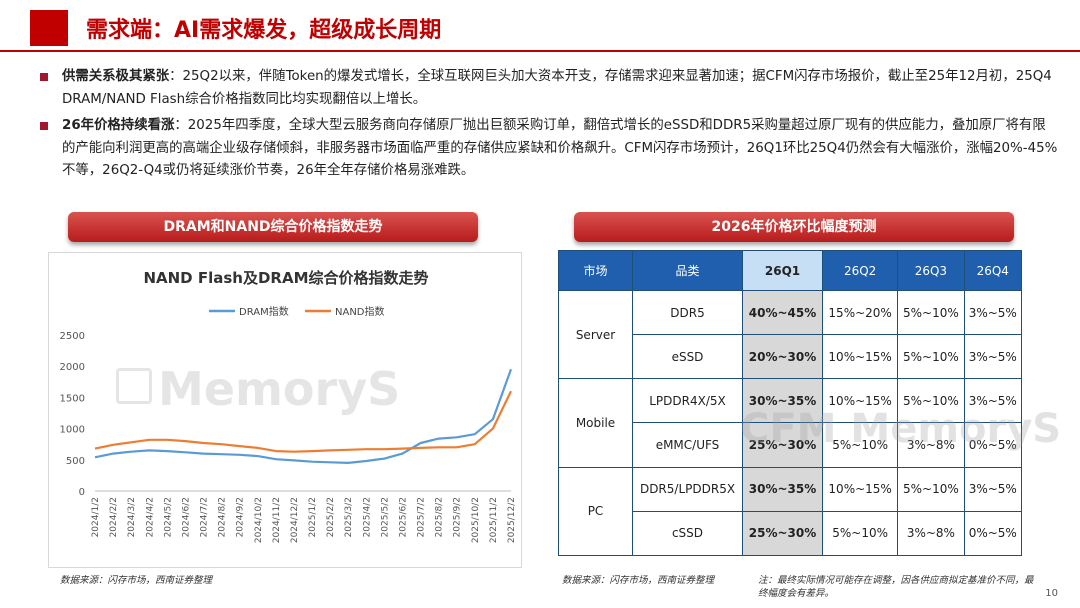 The height and width of the screenshot is (608, 1080). Describe the element at coordinates (440, 517) in the screenshot. I see `x-tick-label: 2025/8/2` at that location.